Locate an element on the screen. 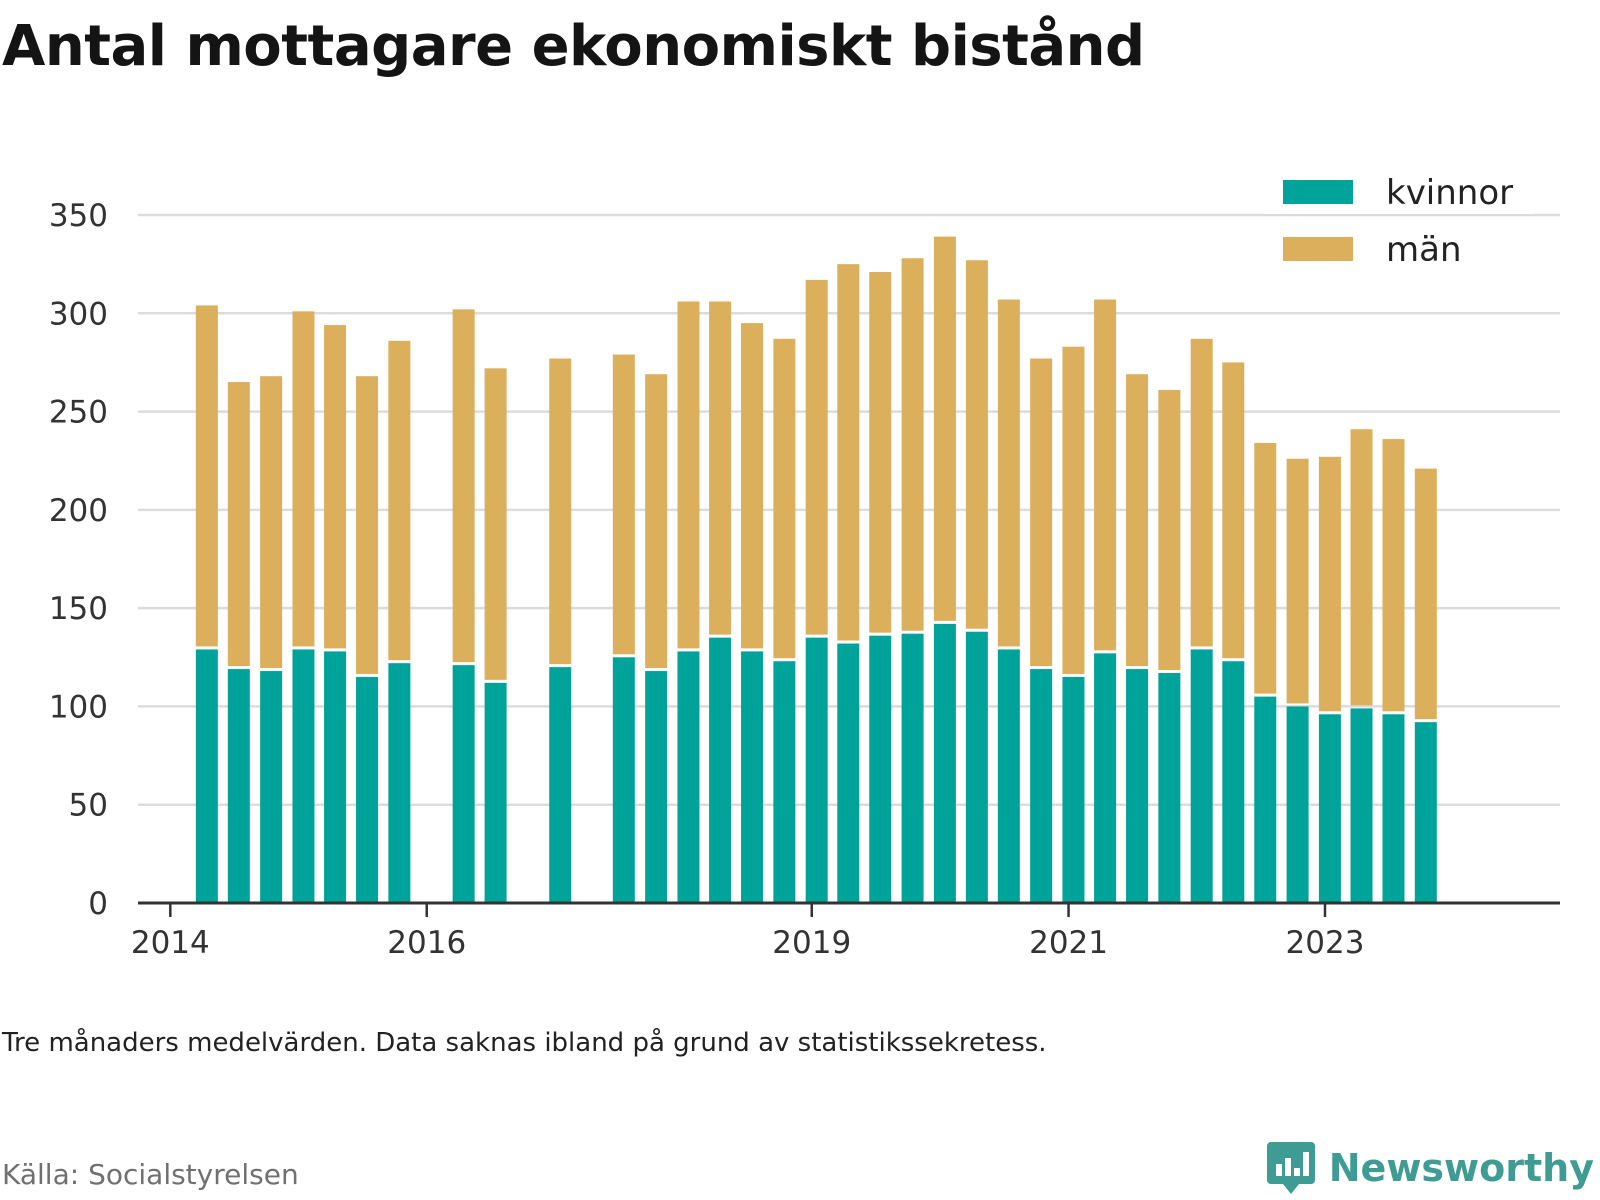 This screenshot has height=1200, width=1600. y-tick-label: 50 is located at coordinates (88, 806).